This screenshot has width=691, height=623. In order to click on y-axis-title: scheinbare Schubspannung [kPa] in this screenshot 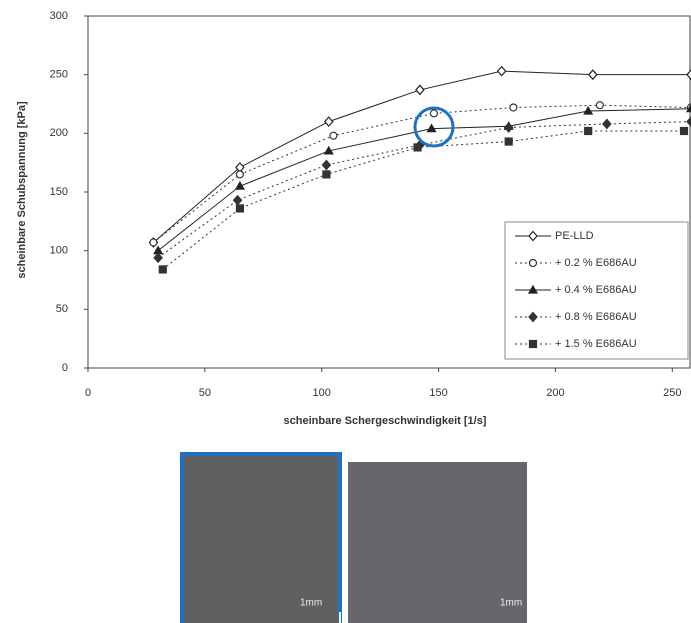, I will do `click(22, 190)`.